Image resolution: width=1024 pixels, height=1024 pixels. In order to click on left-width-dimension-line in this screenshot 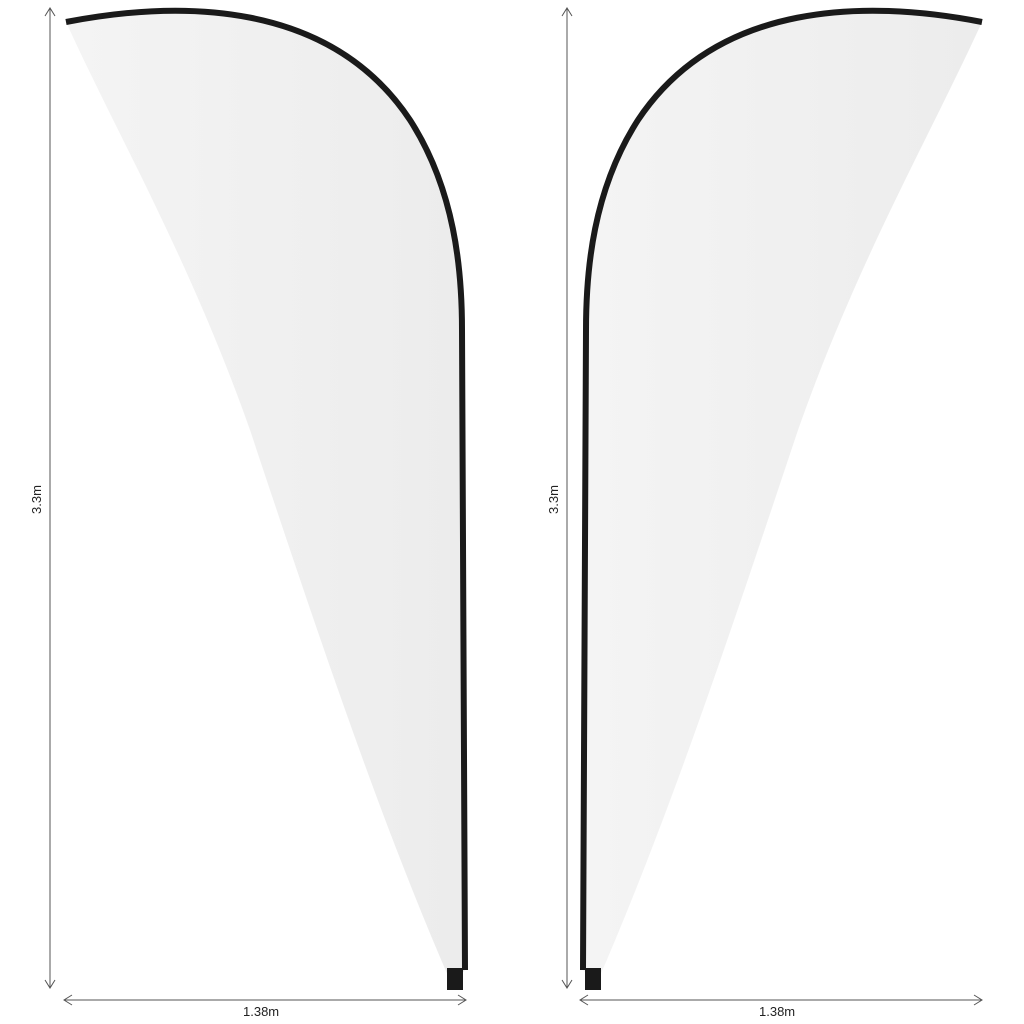, I will do `click(265, 1000)`.